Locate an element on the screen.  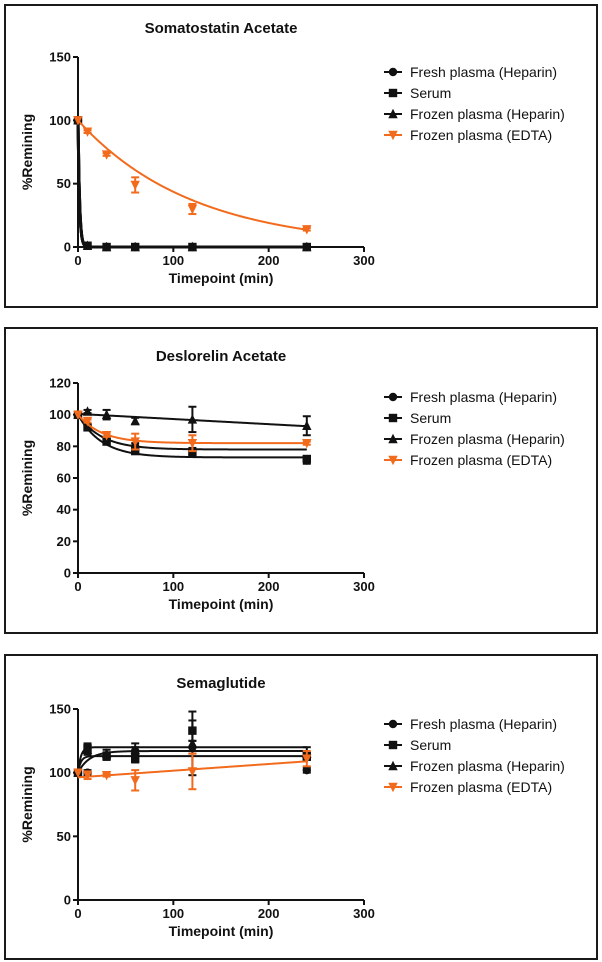
y-tick-label: 60 is located at coordinates (64, 478).